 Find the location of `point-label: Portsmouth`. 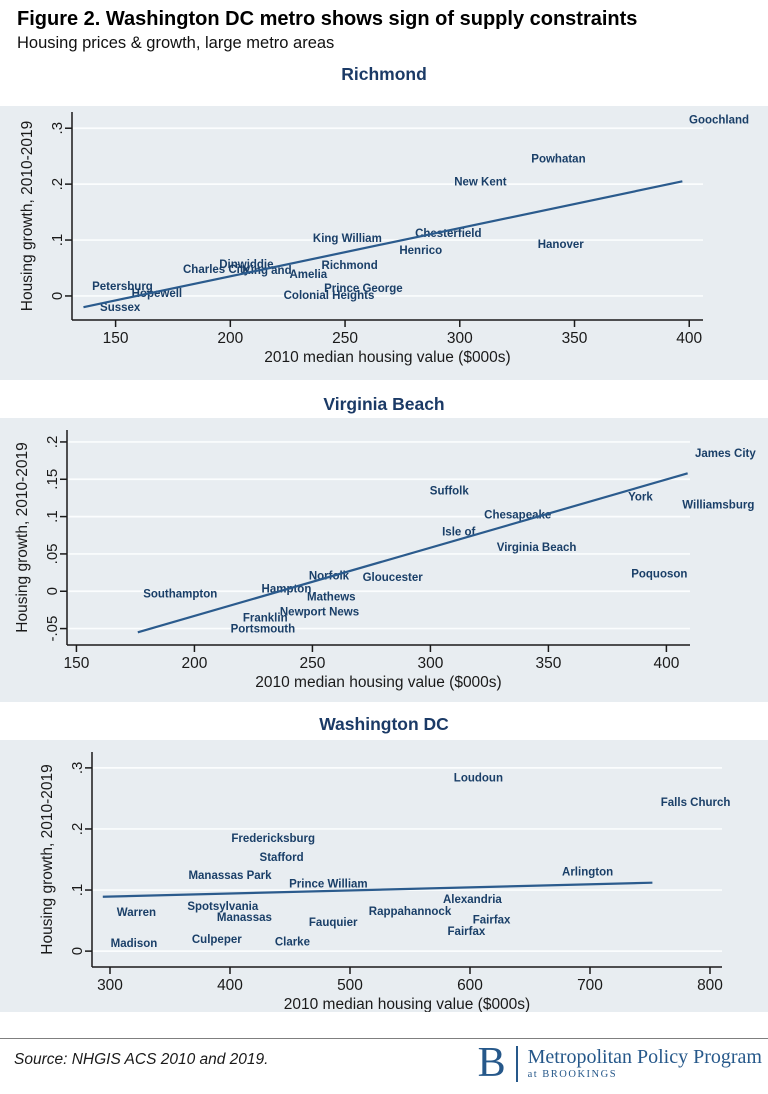

point-label: Portsmouth is located at coordinates (263, 630).